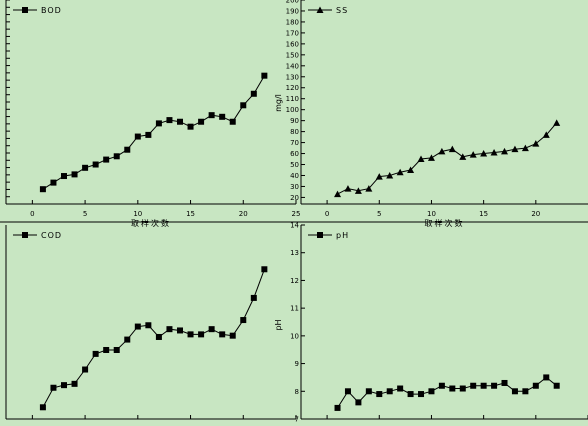  Describe the element at coordinates (292, 44) in the screenshot. I see `y-tick-label: 160` at that location.